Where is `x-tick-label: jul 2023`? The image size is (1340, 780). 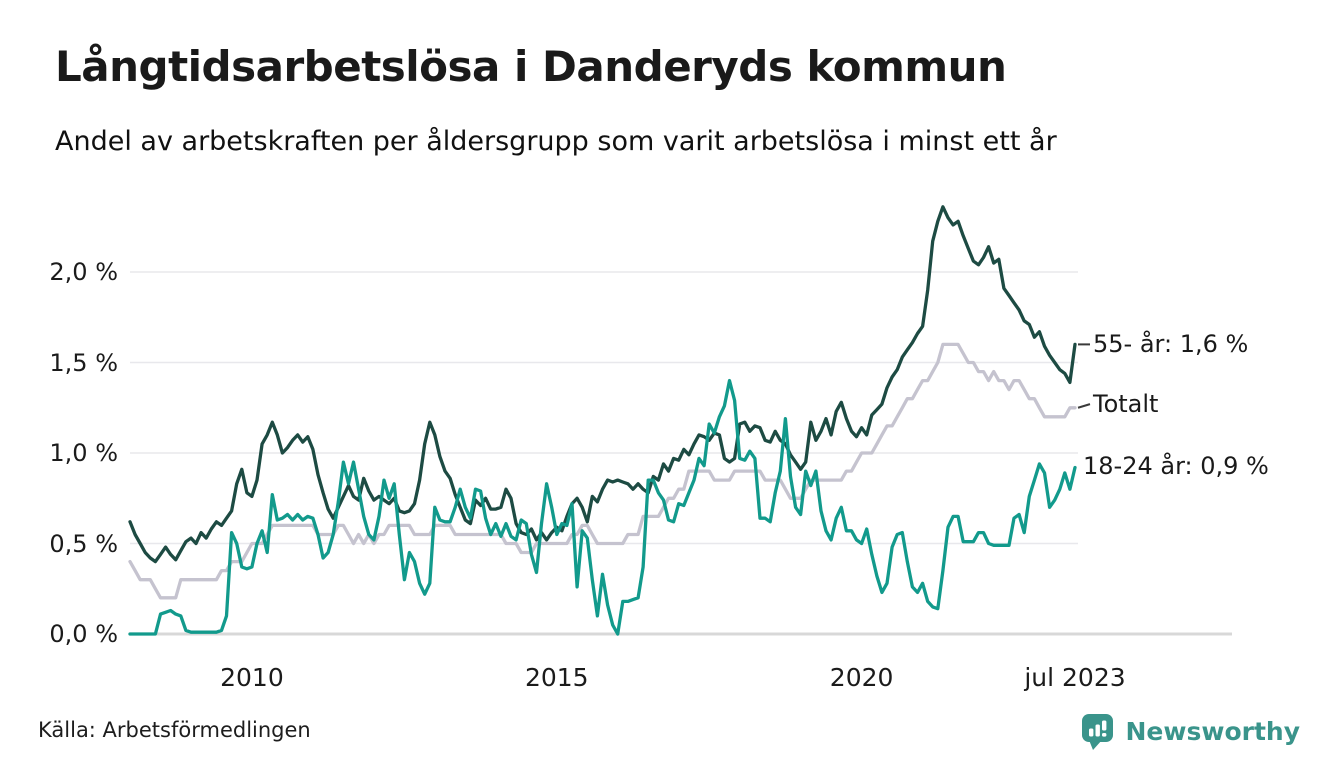
x-tick-label: jul 2023 is located at coordinates (1075, 677).